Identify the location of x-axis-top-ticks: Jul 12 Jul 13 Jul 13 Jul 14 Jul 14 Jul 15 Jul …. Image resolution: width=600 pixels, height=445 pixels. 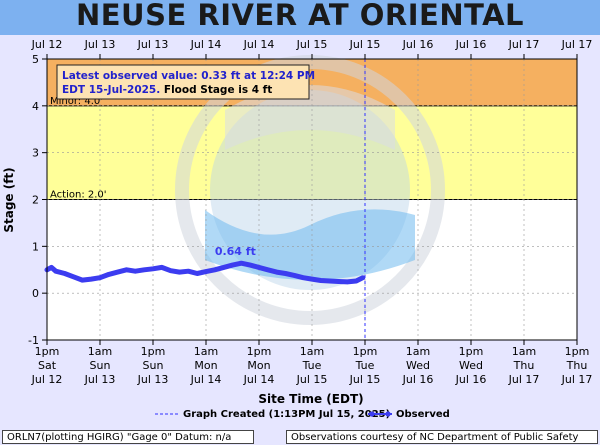
(312, 48).